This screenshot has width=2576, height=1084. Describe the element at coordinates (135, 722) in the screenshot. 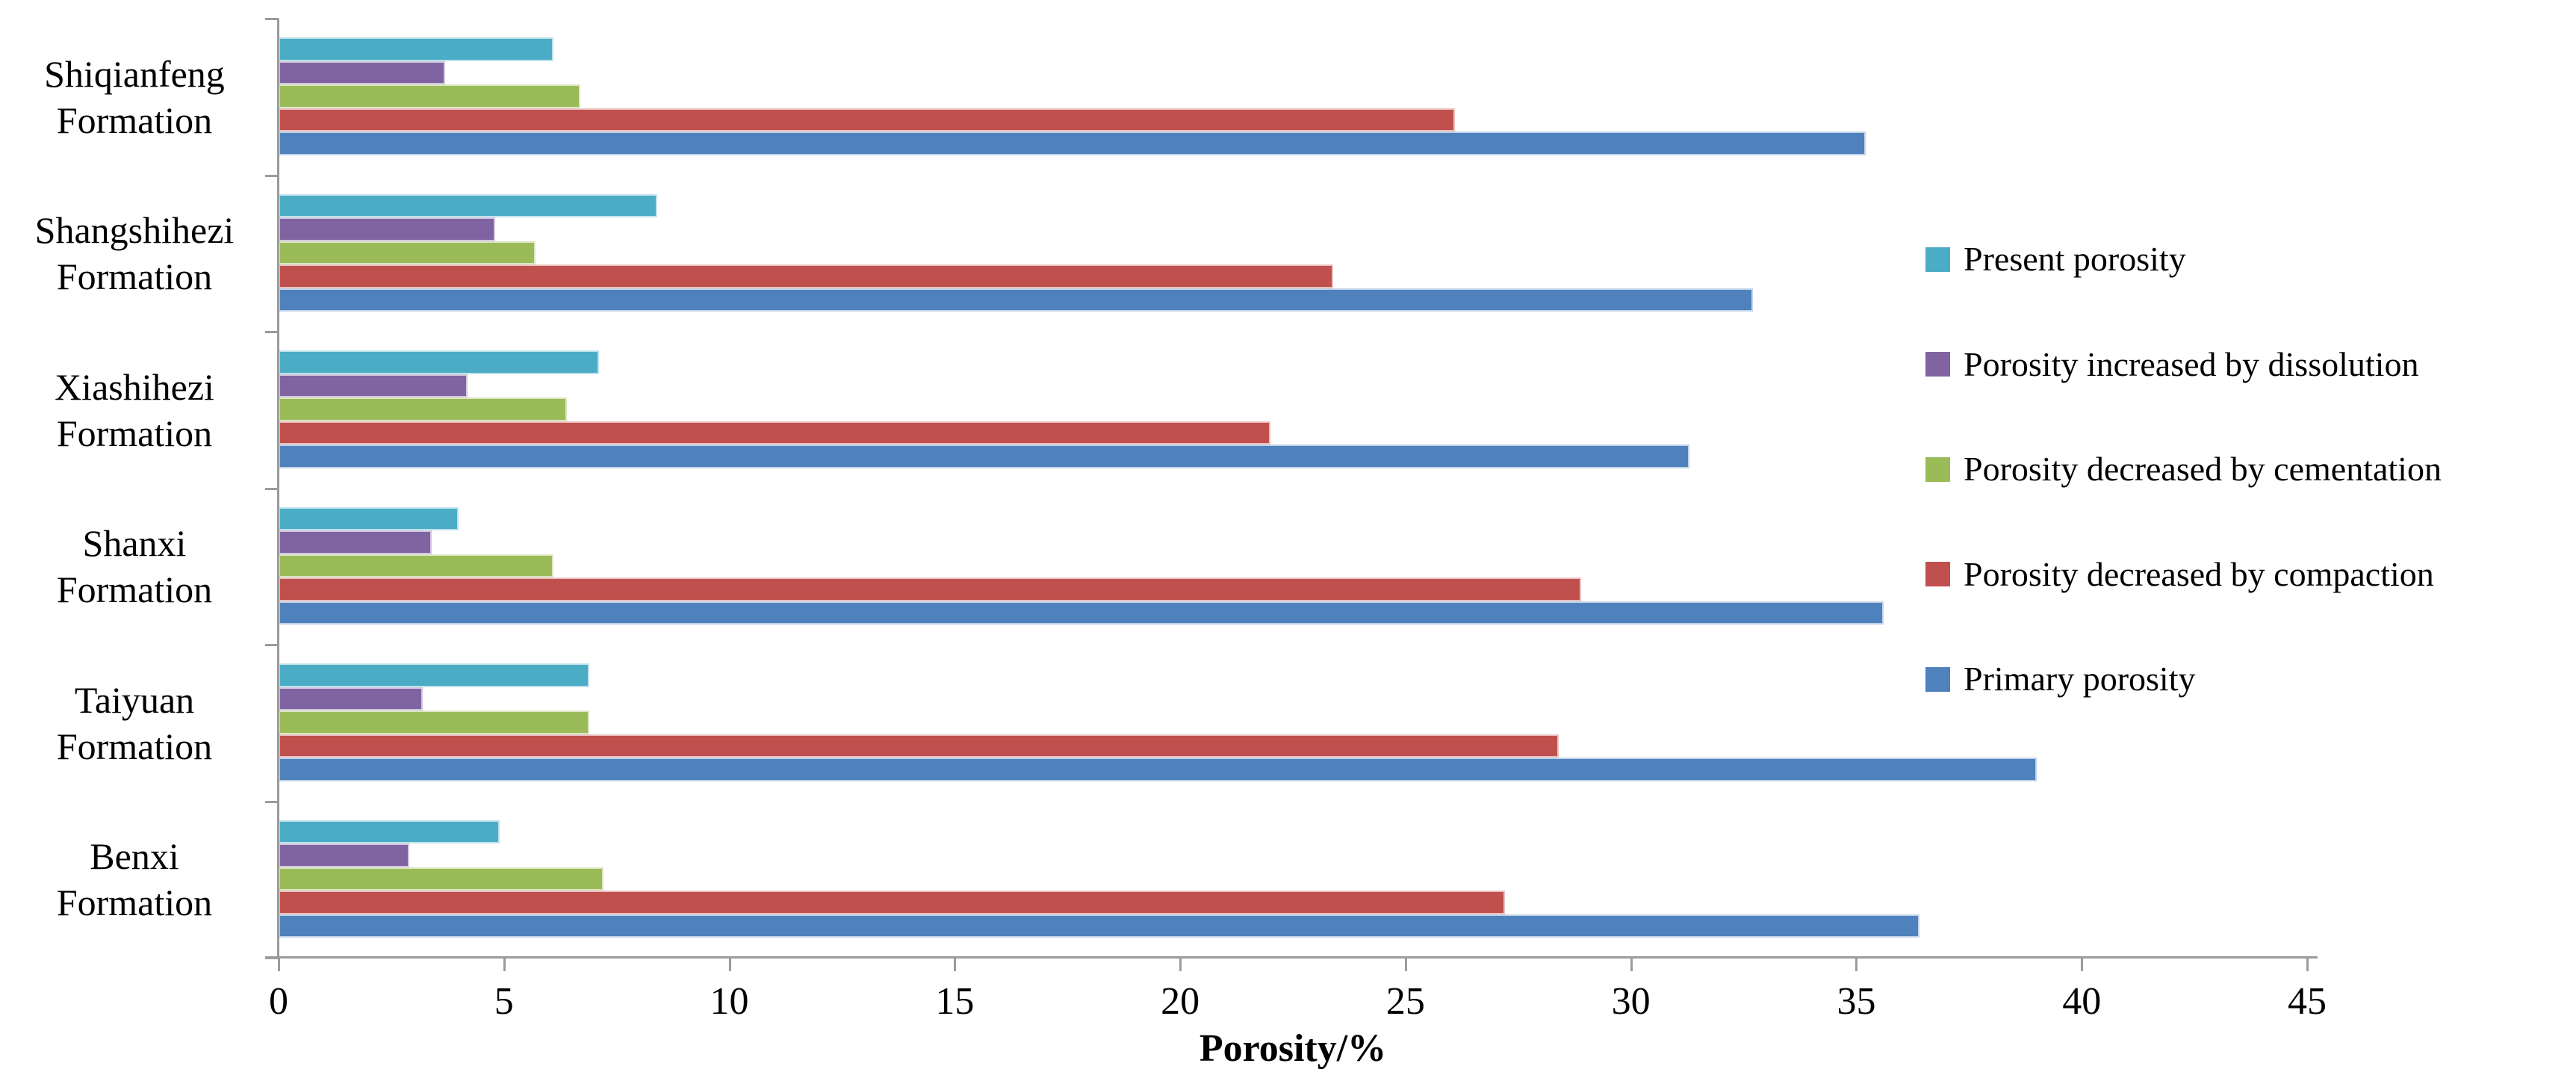

I see `category-label: Taiyuan Formation` at that location.